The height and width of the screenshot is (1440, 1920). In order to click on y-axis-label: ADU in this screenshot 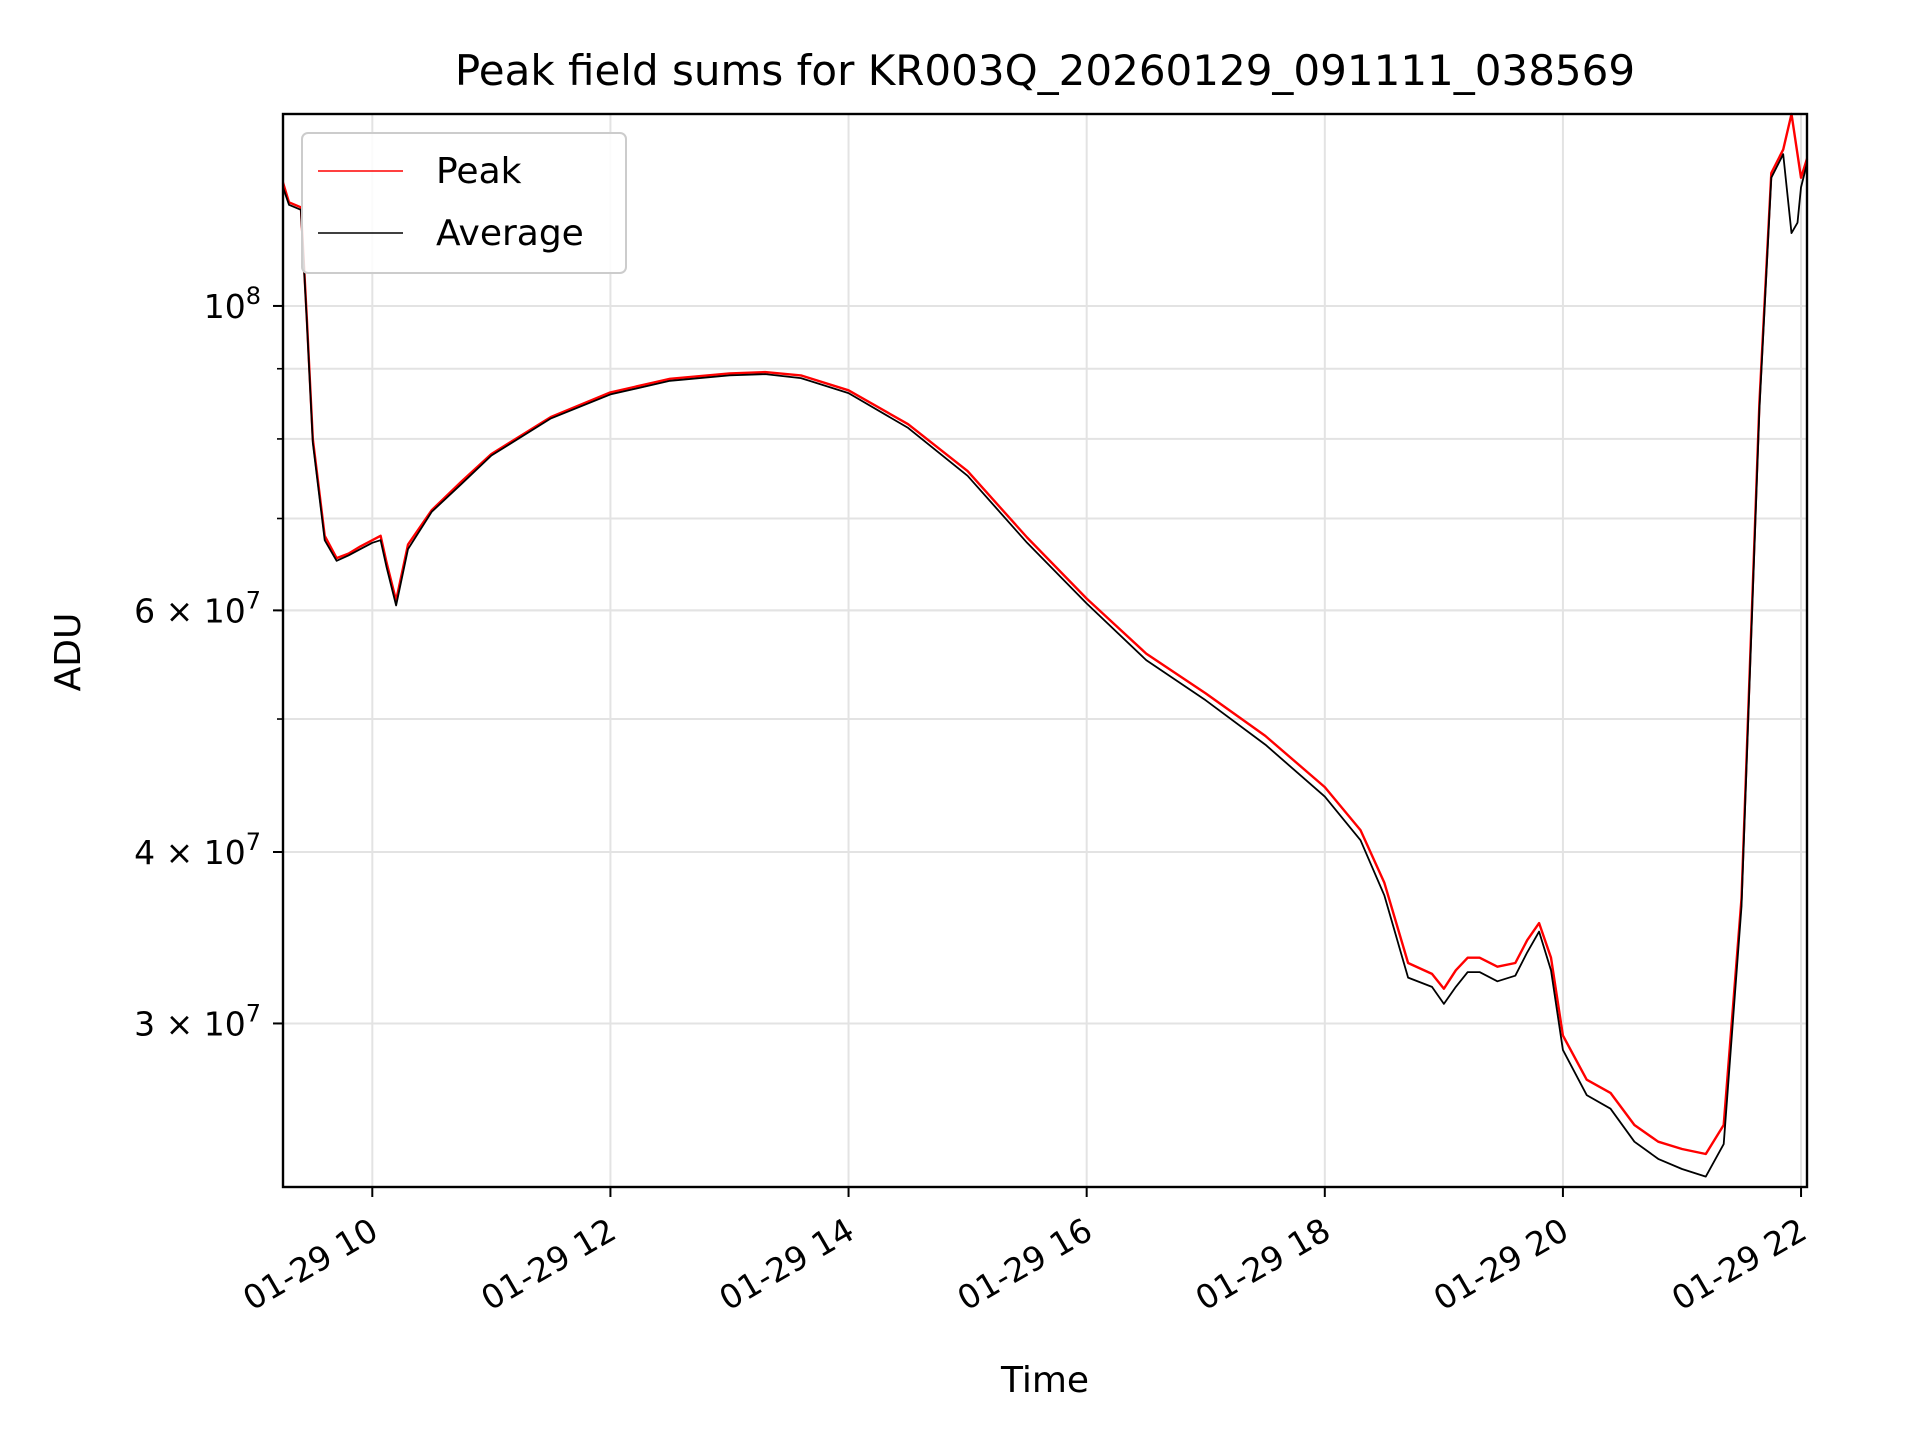, I will do `click(68, 652)`.